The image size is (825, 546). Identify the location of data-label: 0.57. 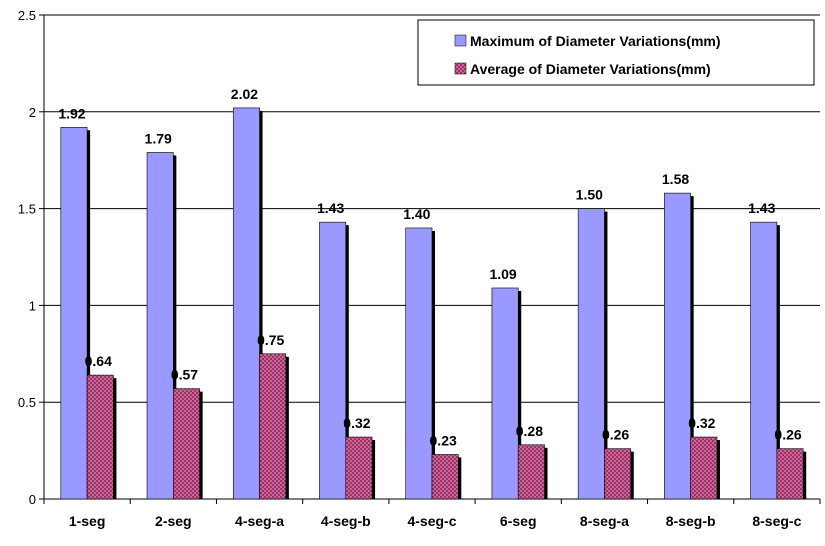
(184, 375).